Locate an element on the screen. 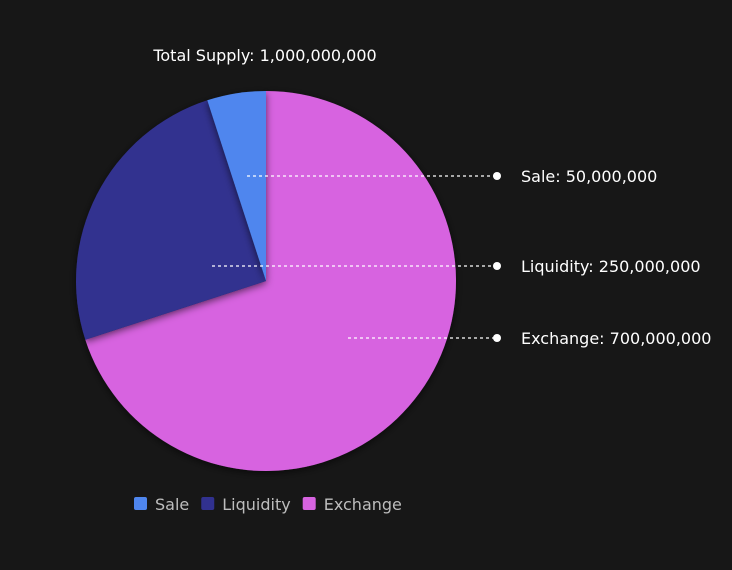  annotation-label-exchange: Exchange: 700,000,000 is located at coordinates (616, 338).